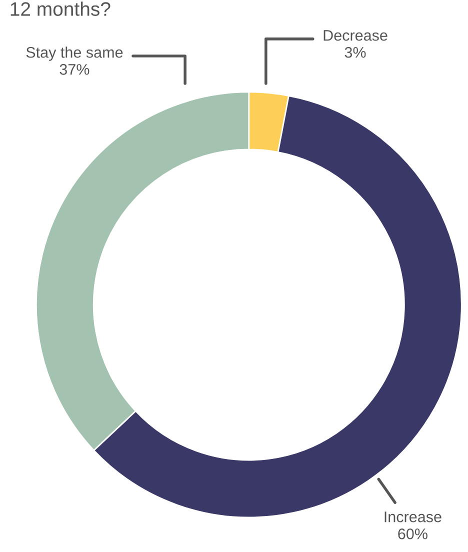 Image resolution: width=468 pixels, height=552 pixels. Describe the element at coordinates (355, 52) in the screenshot. I see `data-label: 3%` at that location.